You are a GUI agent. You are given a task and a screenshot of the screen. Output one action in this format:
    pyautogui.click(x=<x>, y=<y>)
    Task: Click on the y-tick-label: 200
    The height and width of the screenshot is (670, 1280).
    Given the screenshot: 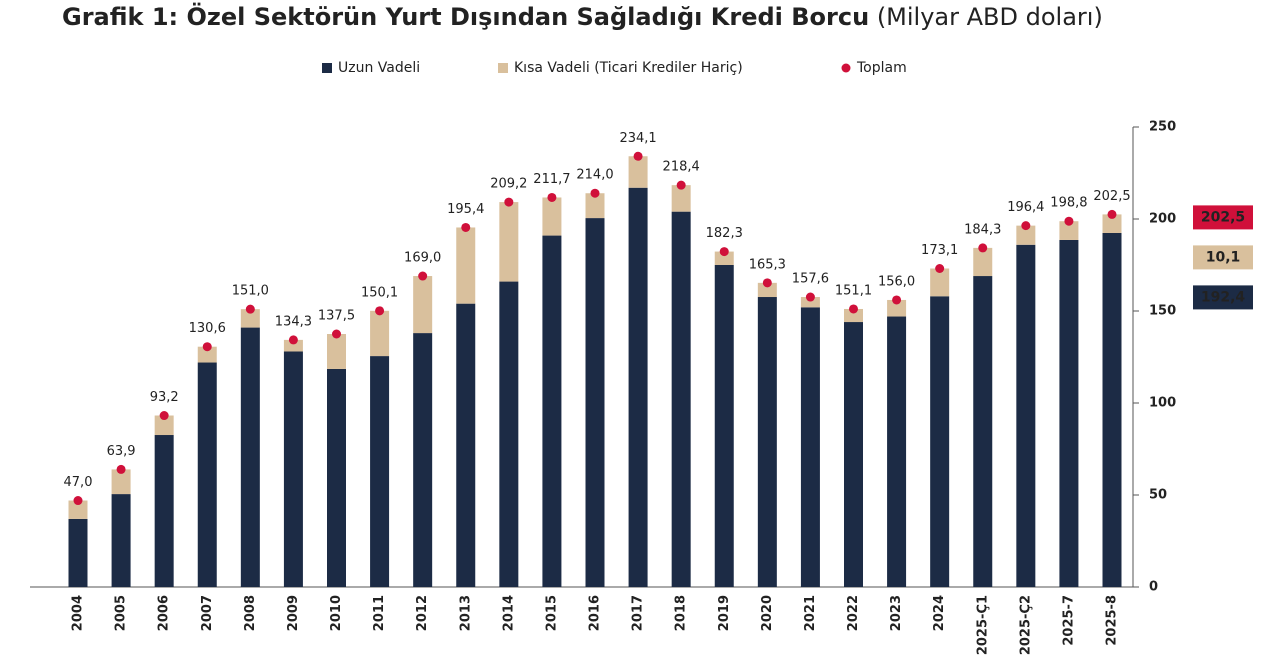 What is the action you would take?
    pyautogui.click(x=1162, y=219)
    